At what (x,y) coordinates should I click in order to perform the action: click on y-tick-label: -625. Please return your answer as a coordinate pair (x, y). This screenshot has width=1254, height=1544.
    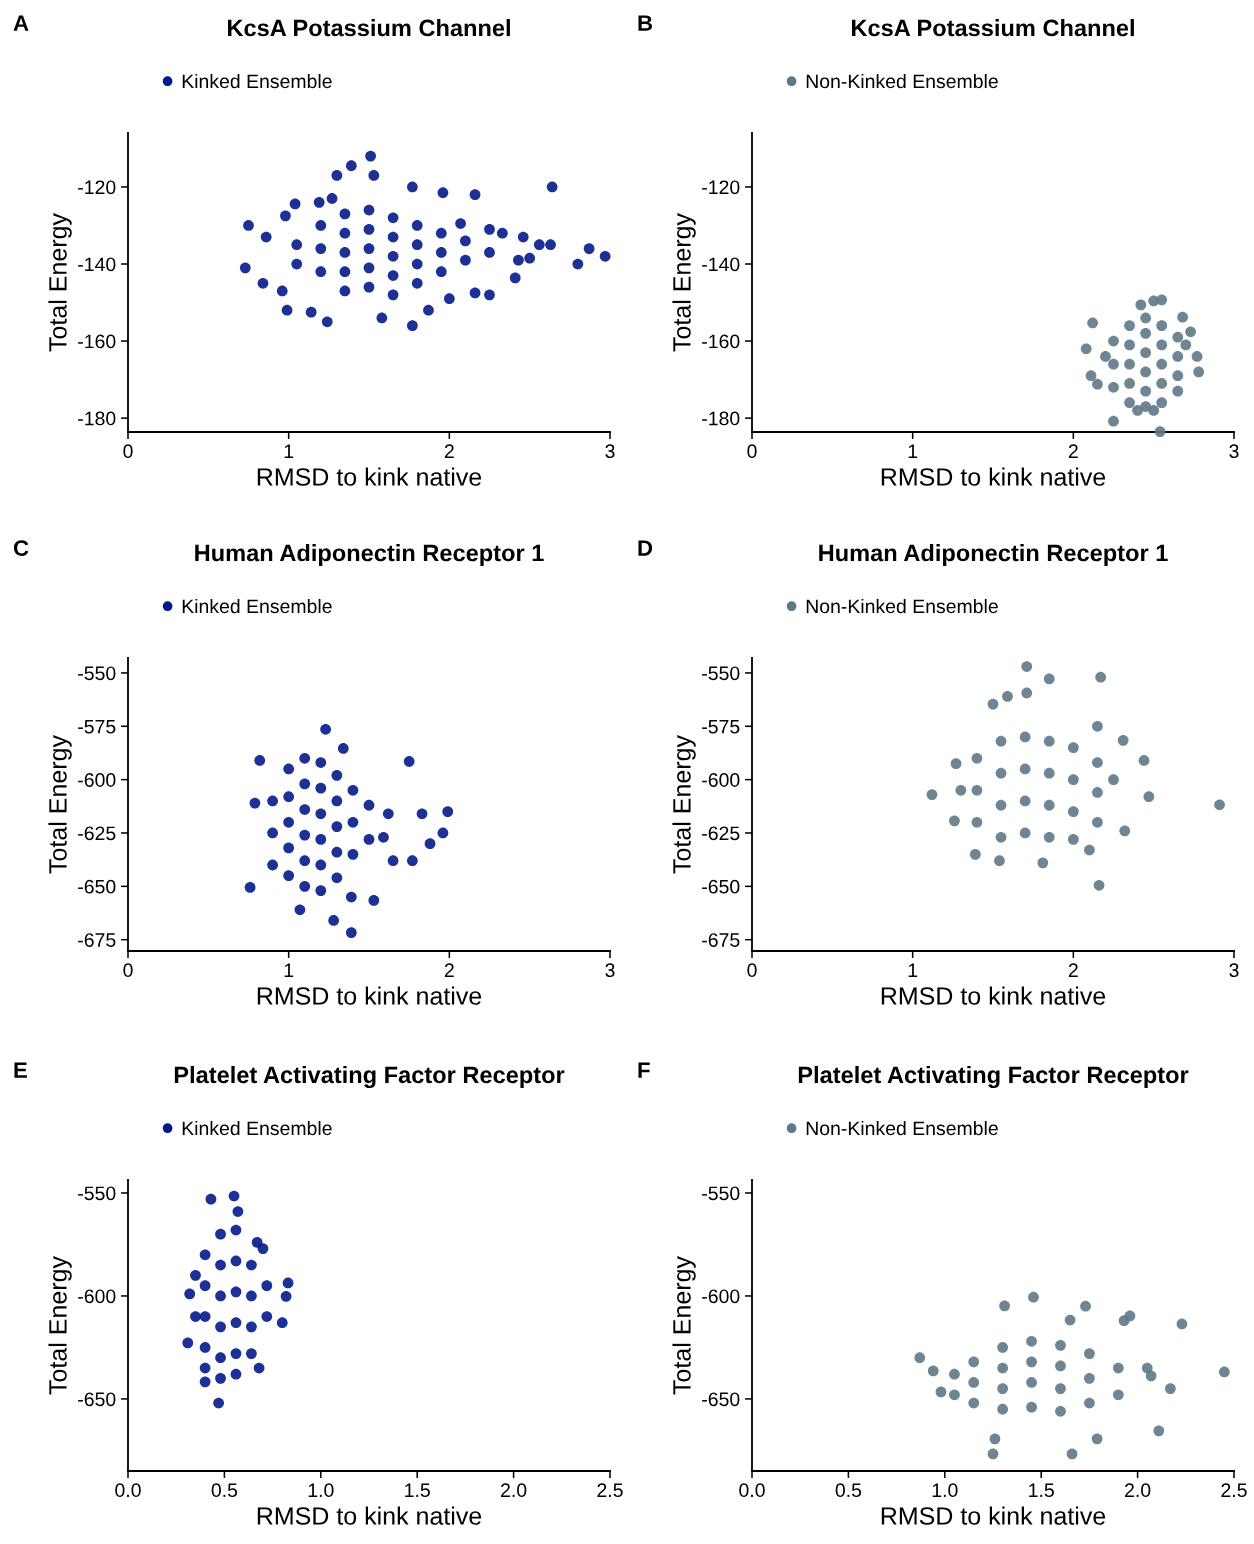
    Looking at the image, I should click on (97, 833).